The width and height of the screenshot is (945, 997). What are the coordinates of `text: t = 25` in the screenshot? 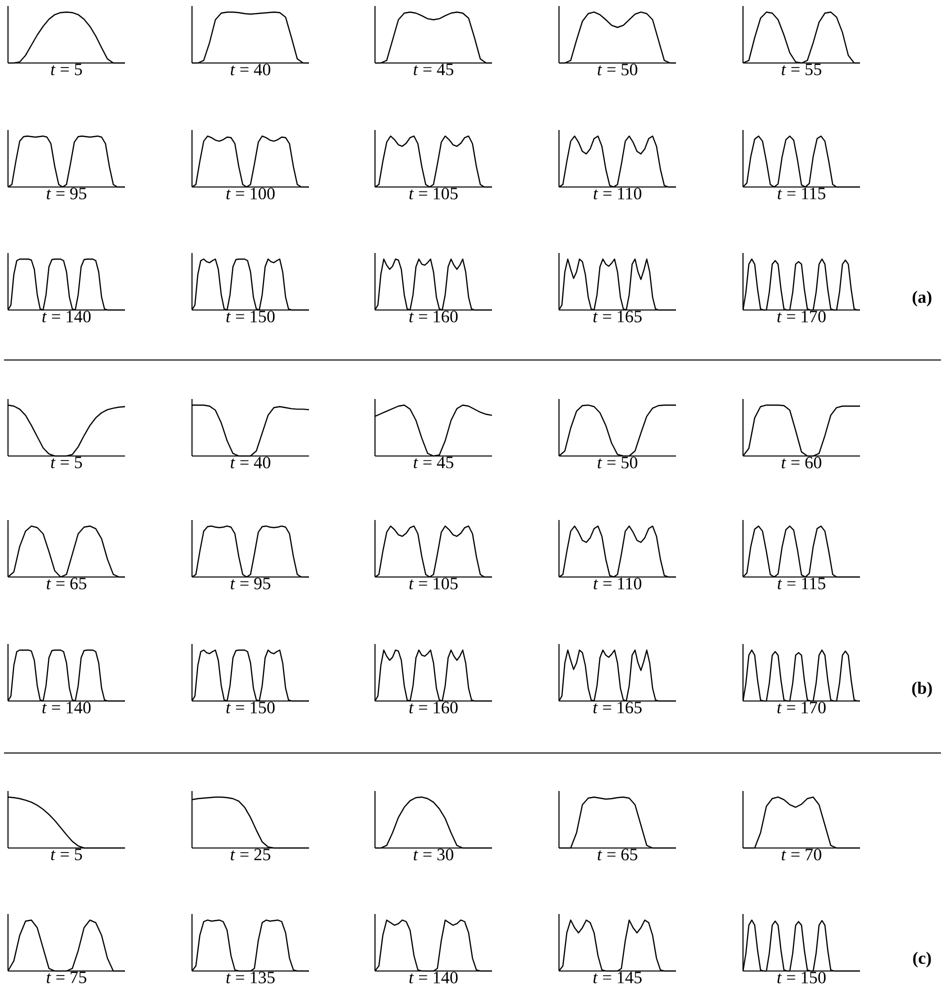 It's located at (250, 854).